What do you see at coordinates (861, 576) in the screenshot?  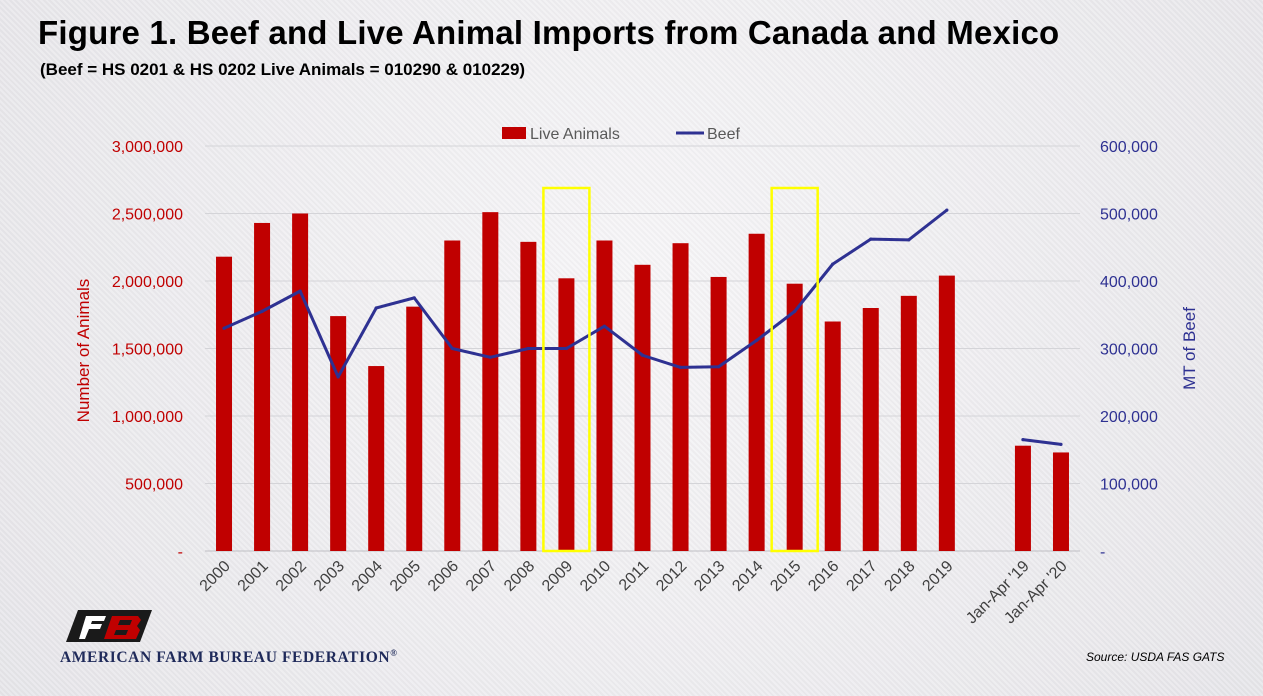 I see `x-tick-label: 2017` at bounding box center [861, 576].